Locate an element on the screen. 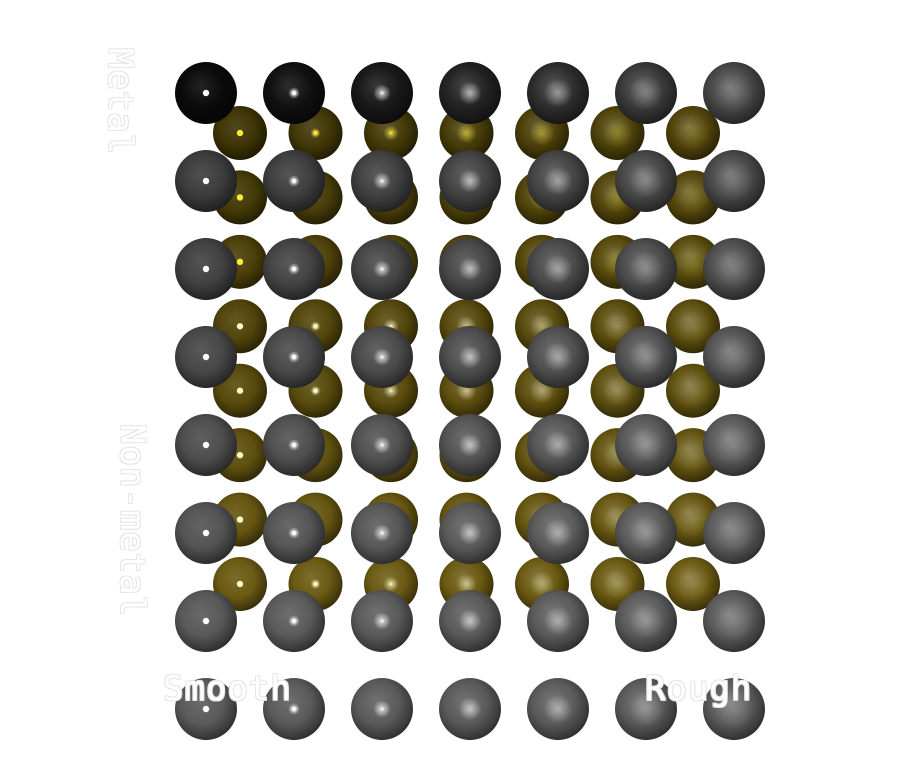 The width and height of the screenshot is (900, 760). gray-sphere-r8-c3 is located at coordinates (382, 709).